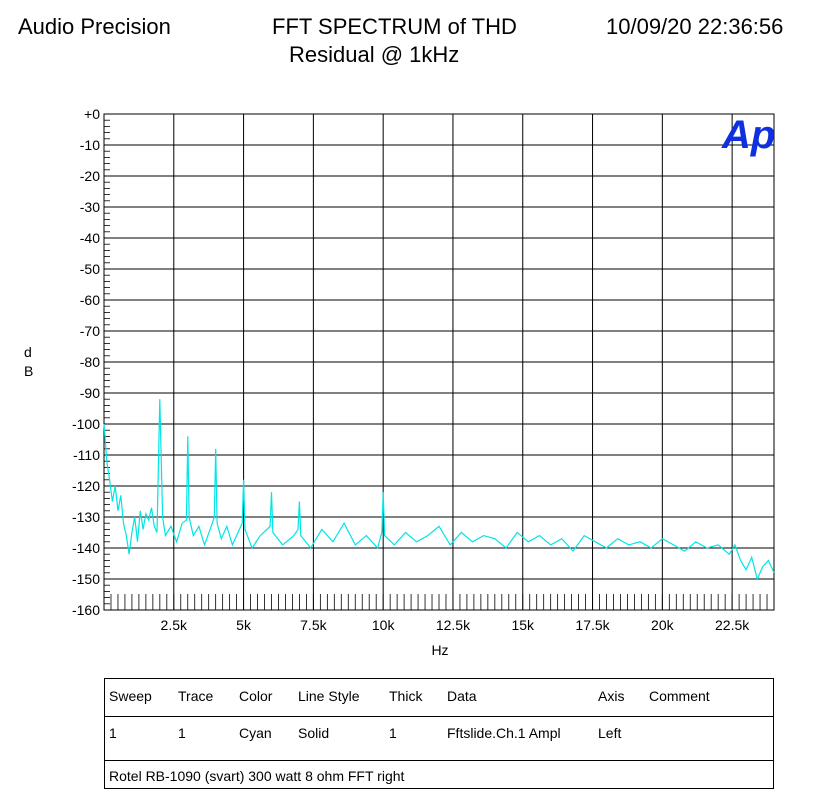  I want to click on legend-cell-line-style: Solid, so click(314, 733).